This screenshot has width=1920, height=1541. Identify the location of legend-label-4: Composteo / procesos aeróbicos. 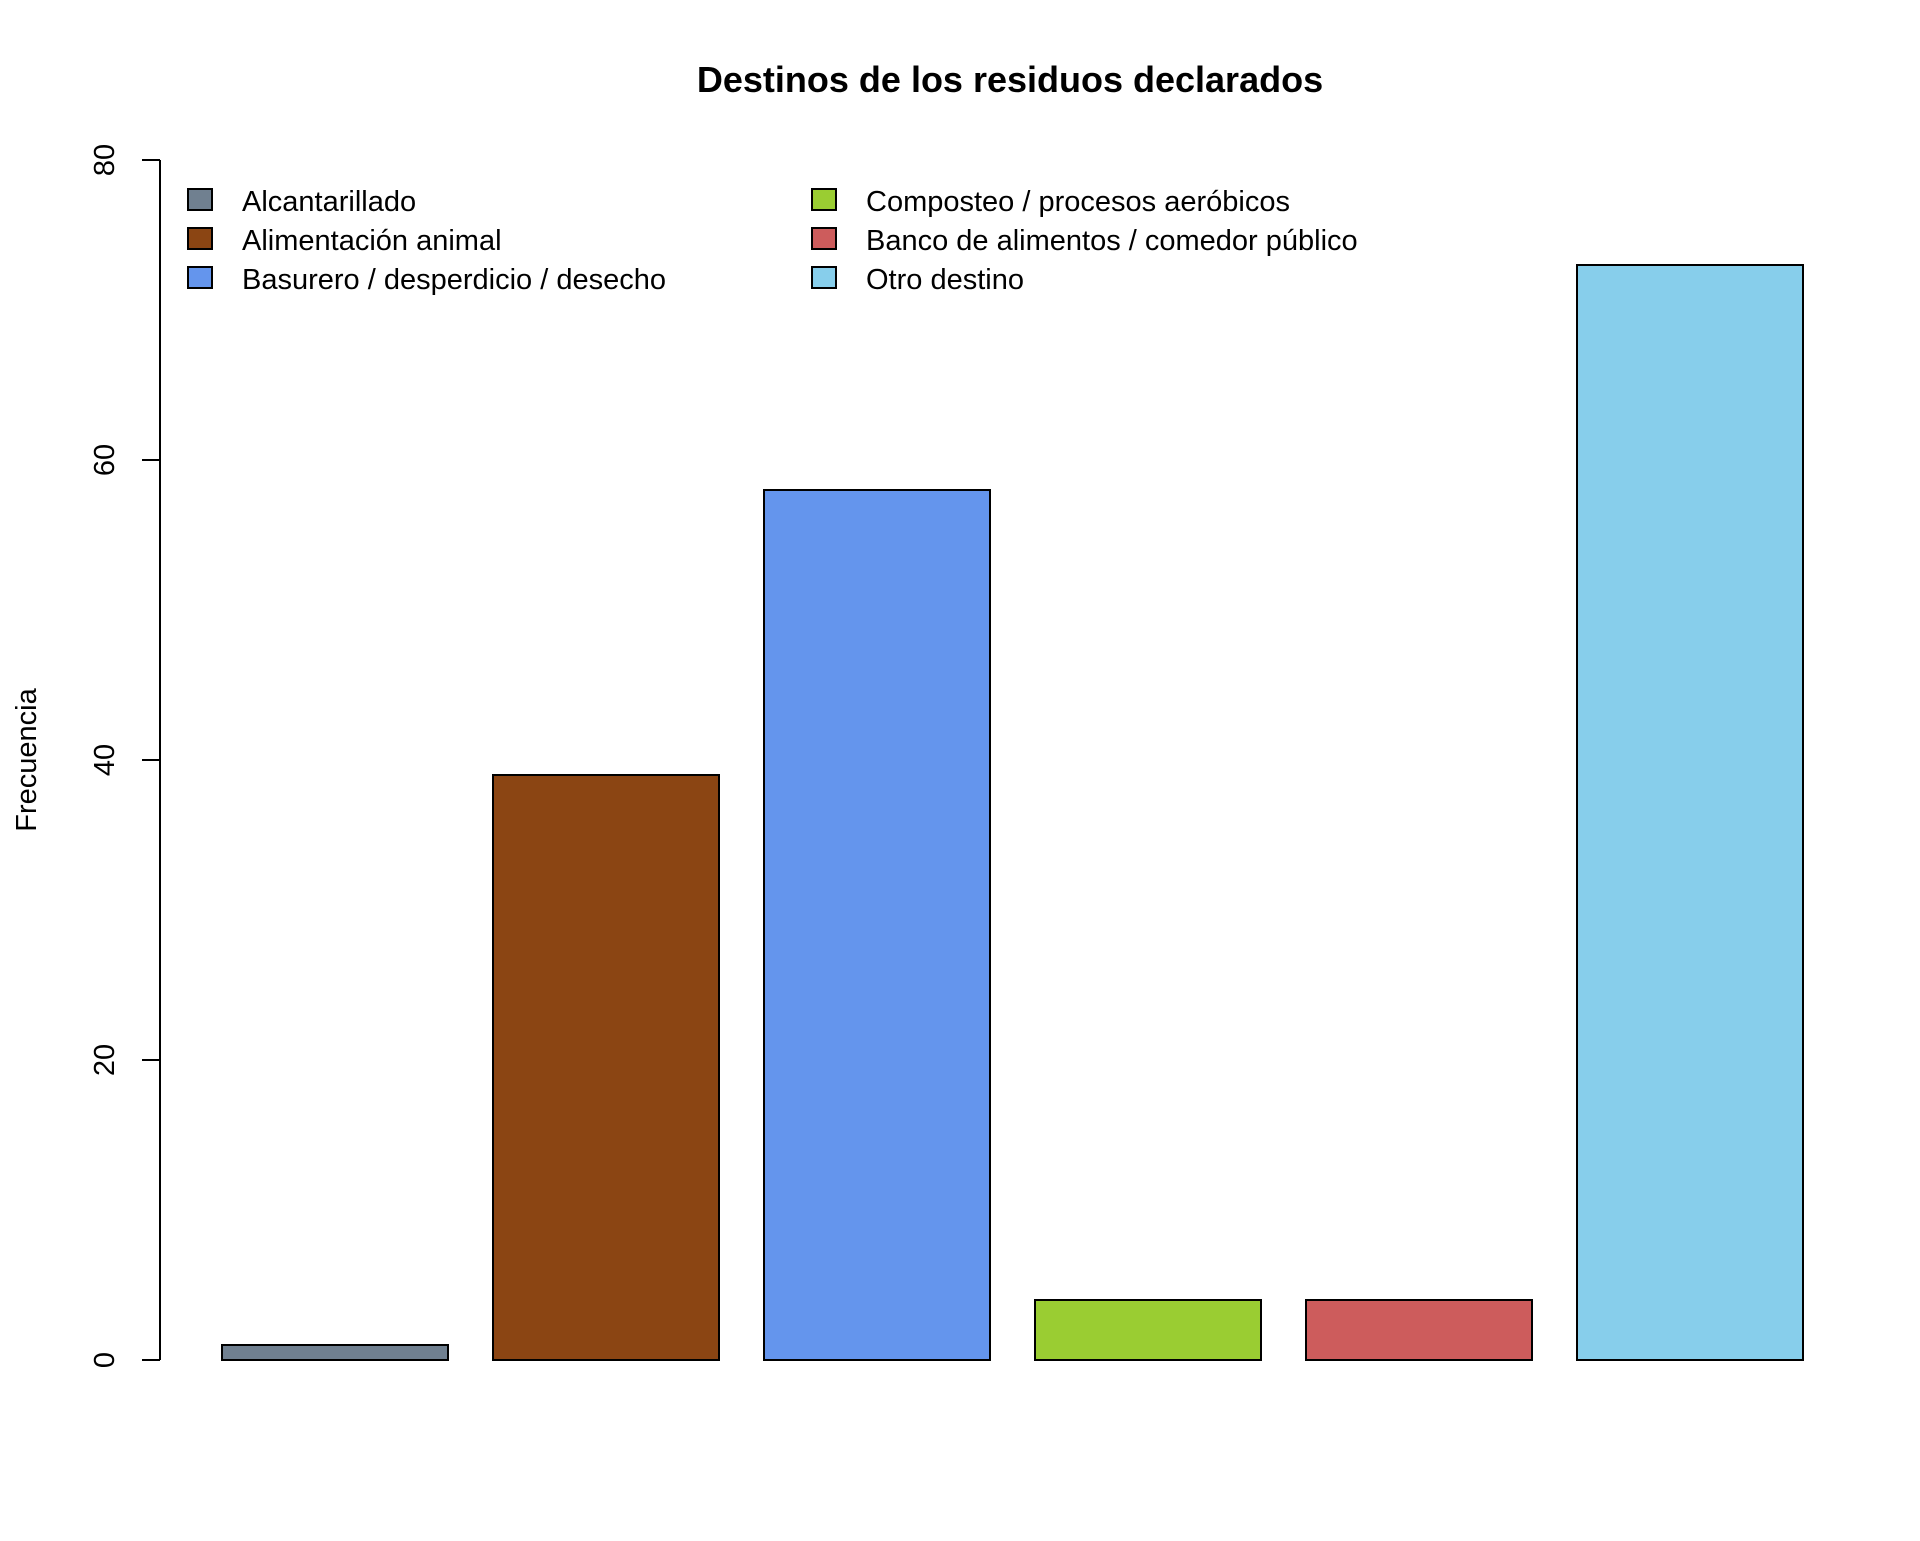
(1078, 202).